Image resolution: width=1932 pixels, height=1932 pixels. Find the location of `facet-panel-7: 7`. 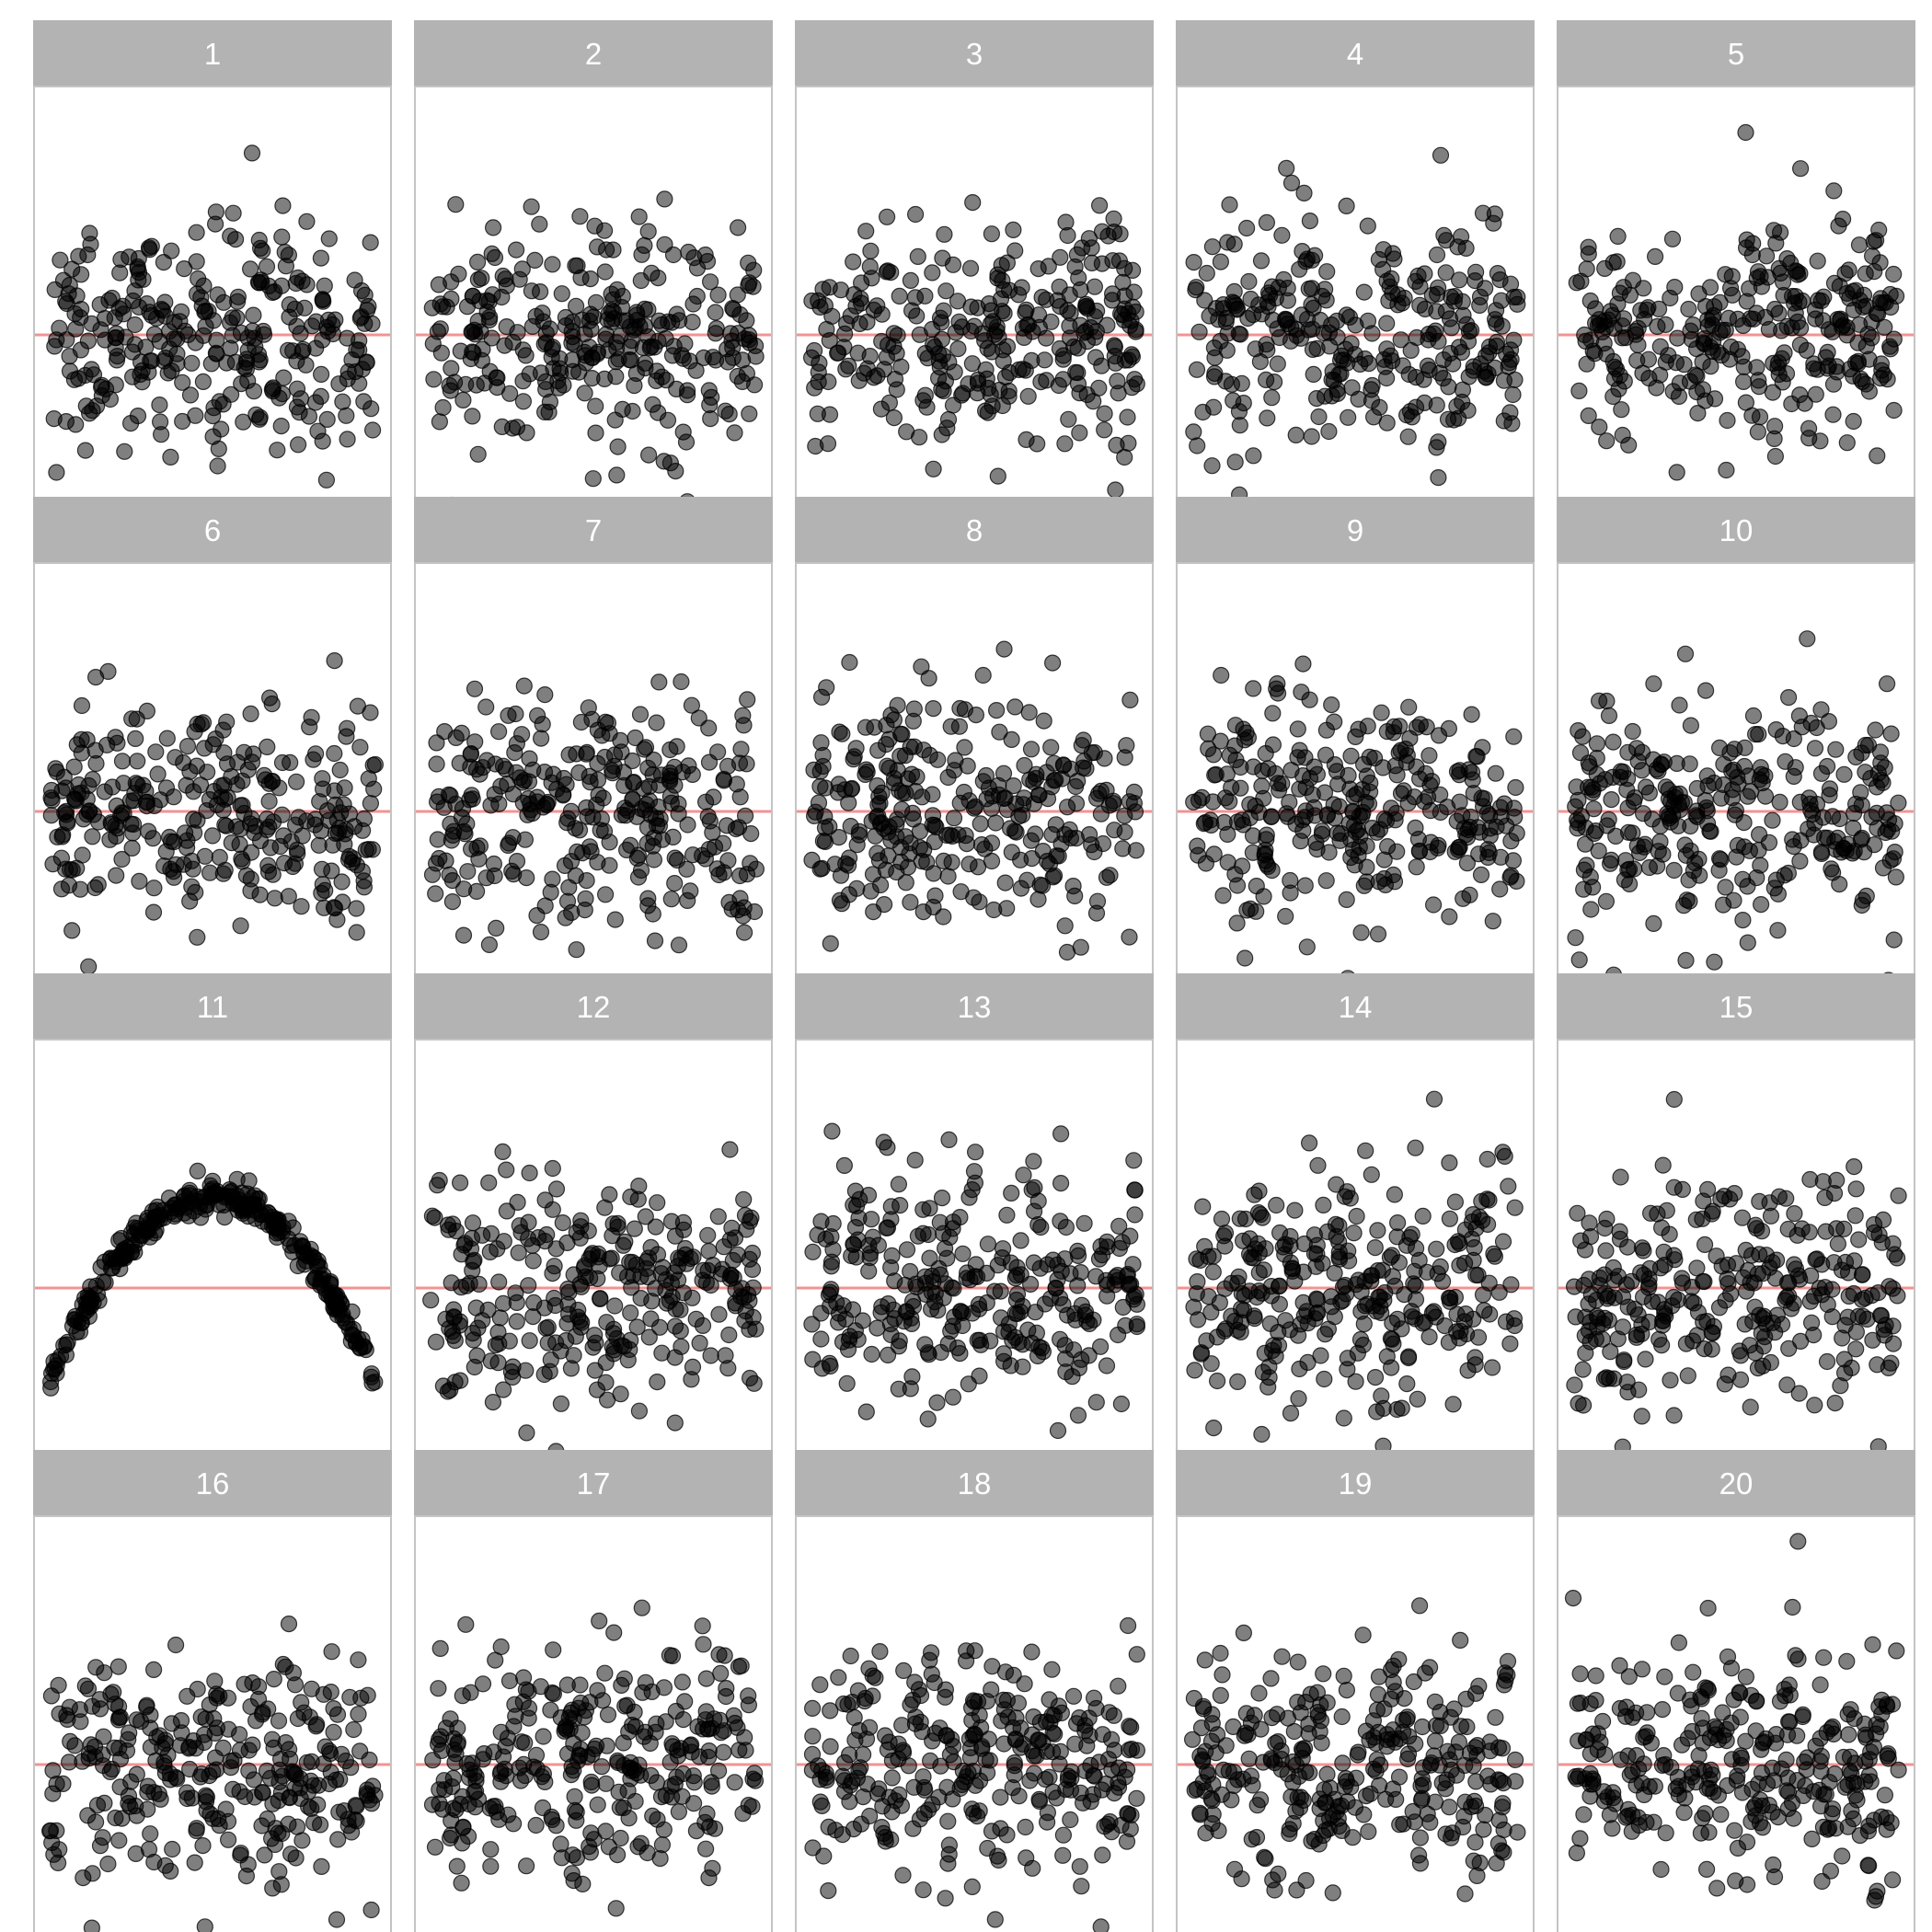

facet-panel-7: 7 is located at coordinates (593, 757).